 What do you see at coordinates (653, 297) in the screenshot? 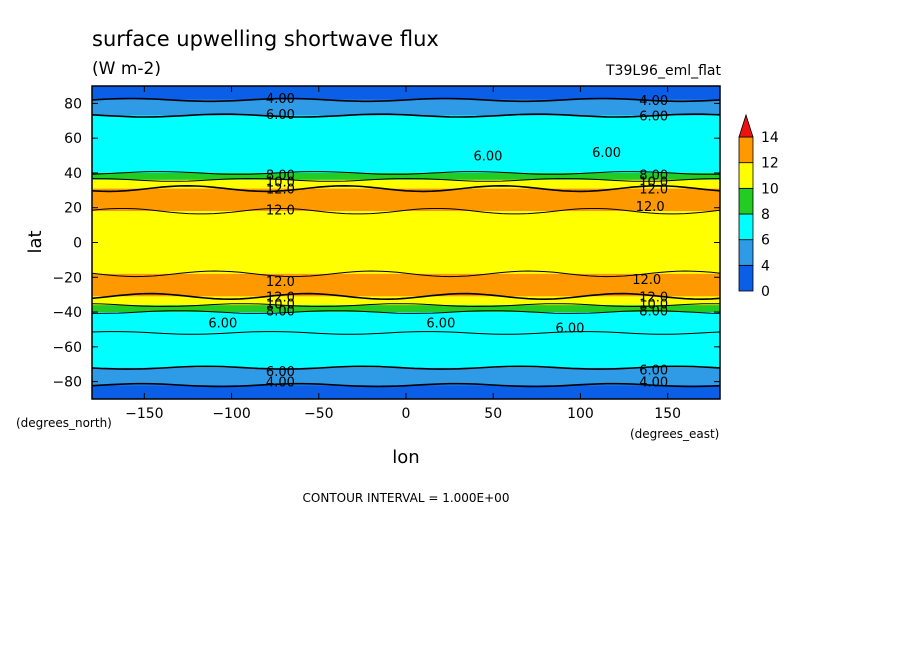
I see `contour-label-17: 12.0` at bounding box center [653, 297].